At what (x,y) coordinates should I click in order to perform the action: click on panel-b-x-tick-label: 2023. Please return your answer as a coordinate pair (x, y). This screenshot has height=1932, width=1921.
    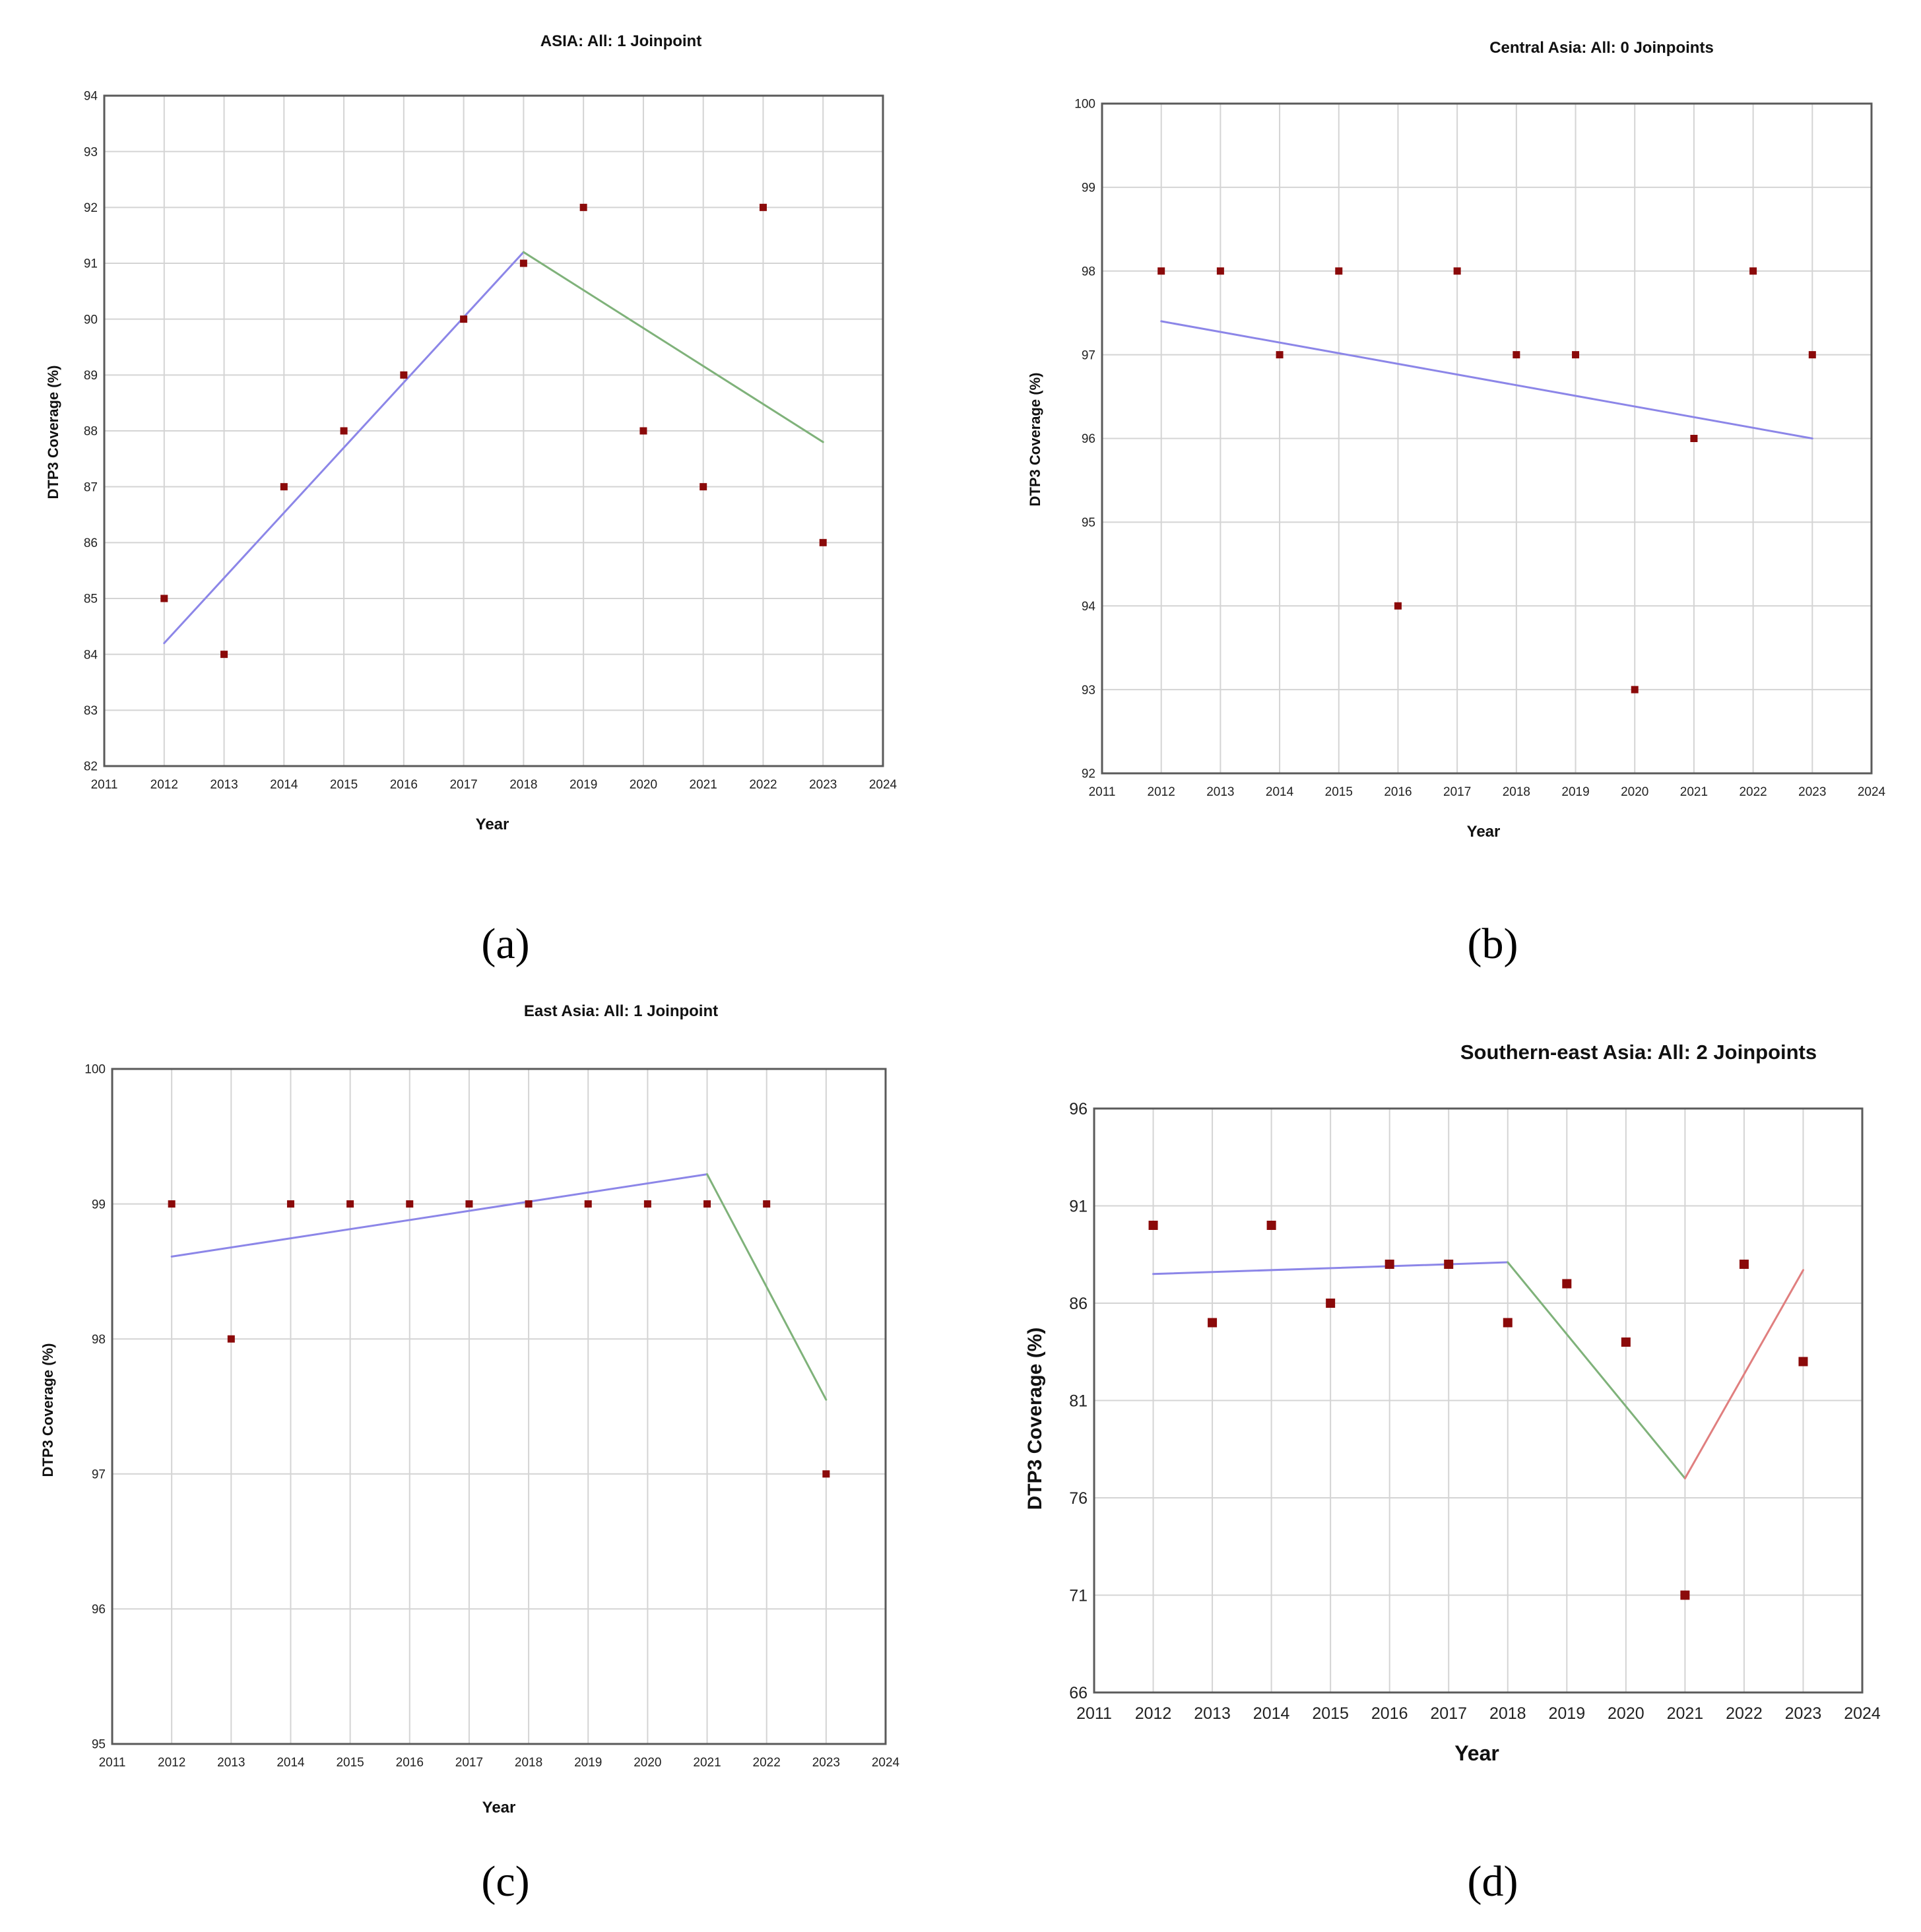
    Looking at the image, I should click on (1812, 792).